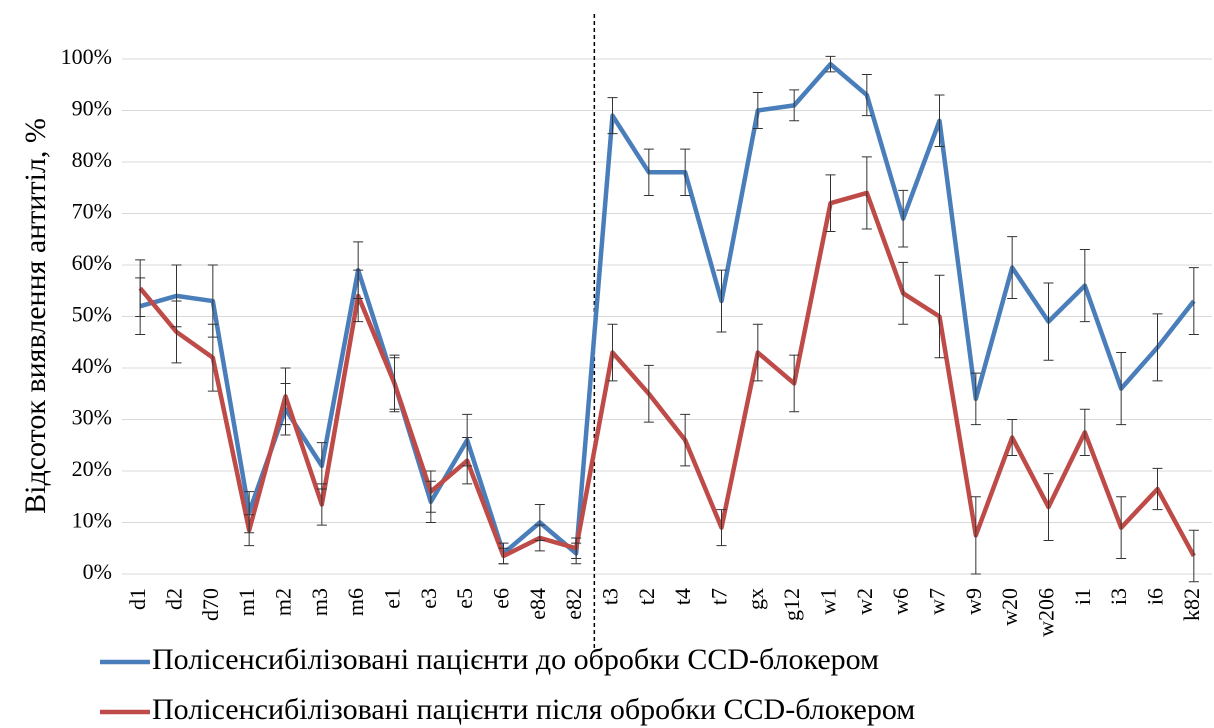 This screenshot has width=1214, height=728. Describe the element at coordinates (755, 599) in the screenshot. I see `x-tick-label: gx` at that location.